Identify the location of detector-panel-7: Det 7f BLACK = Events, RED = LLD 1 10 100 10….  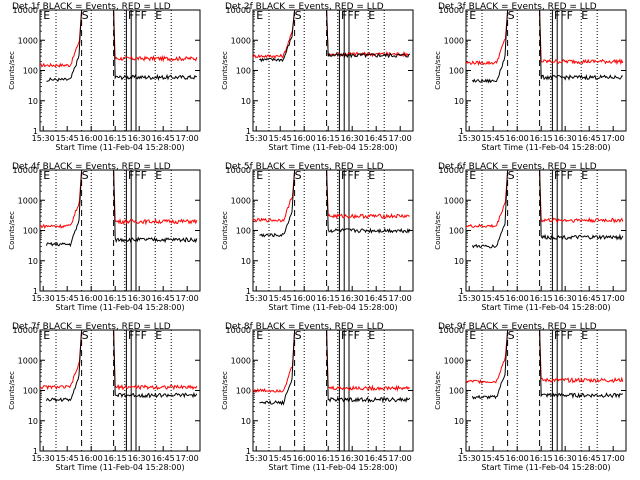
(104, 397).